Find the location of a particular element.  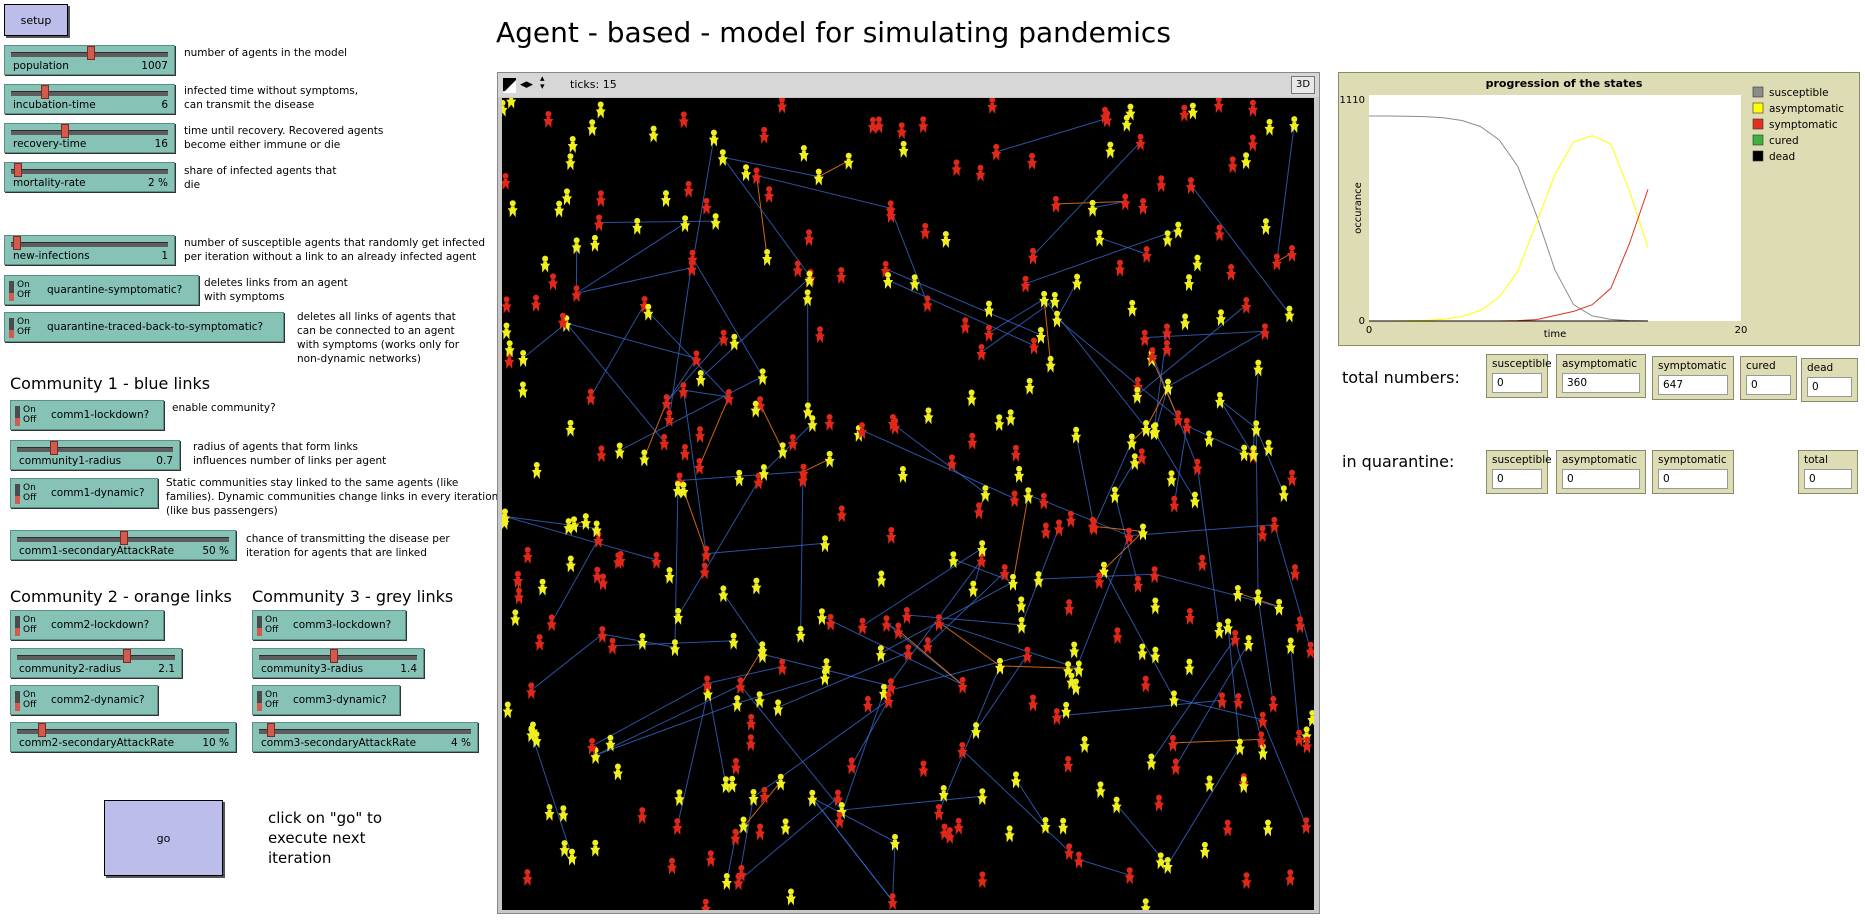

comm1-lockdown-note: enable community? is located at coordinates (224, 408).